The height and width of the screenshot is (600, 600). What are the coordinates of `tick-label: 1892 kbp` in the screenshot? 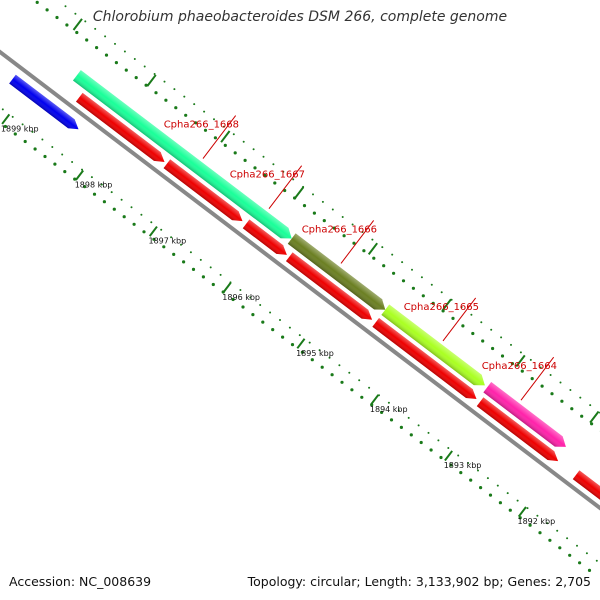 It's located at (537, 521).